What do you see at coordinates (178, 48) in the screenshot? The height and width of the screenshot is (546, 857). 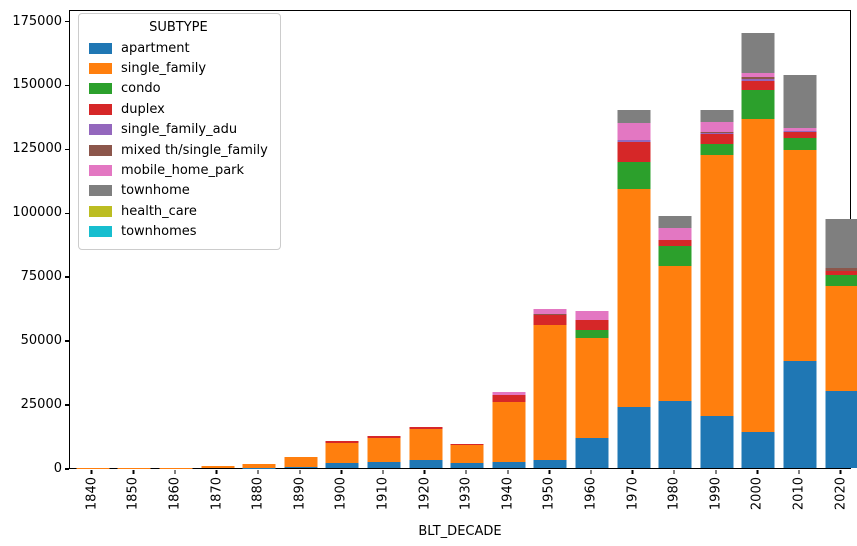 I see `legend-item-apartment: apartment` at bounding box center [178, 48].